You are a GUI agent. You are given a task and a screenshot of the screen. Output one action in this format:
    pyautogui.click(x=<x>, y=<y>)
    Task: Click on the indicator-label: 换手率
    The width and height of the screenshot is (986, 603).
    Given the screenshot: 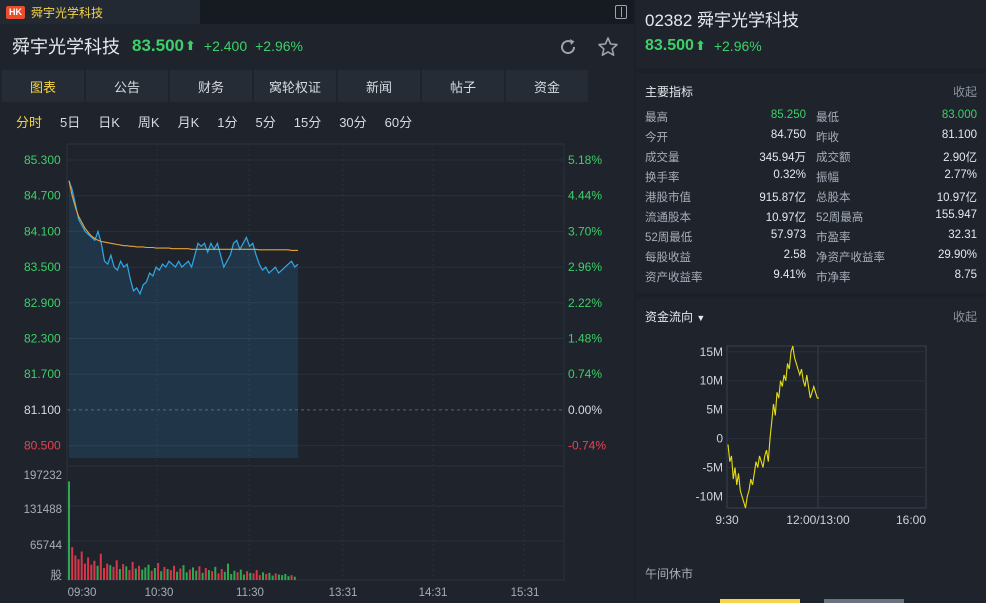 What is the action you would take?
    pyautogui.click(x=662, y=178)
    